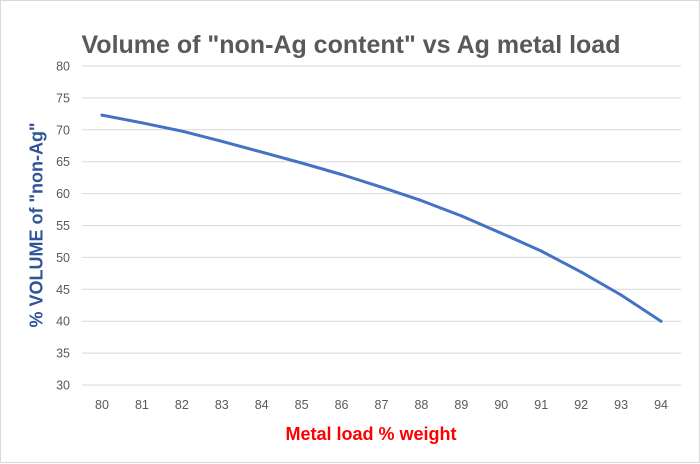  I want to click on y-tick-label-30: 30, so click(63, 386).